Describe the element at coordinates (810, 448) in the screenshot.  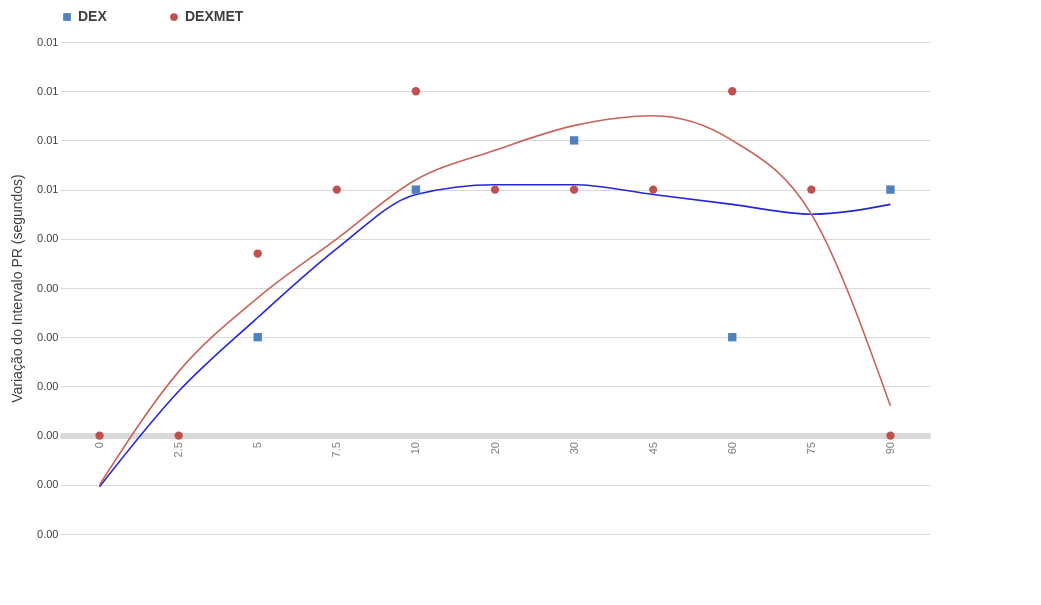
I see `x-tick-label: 75` at that location.